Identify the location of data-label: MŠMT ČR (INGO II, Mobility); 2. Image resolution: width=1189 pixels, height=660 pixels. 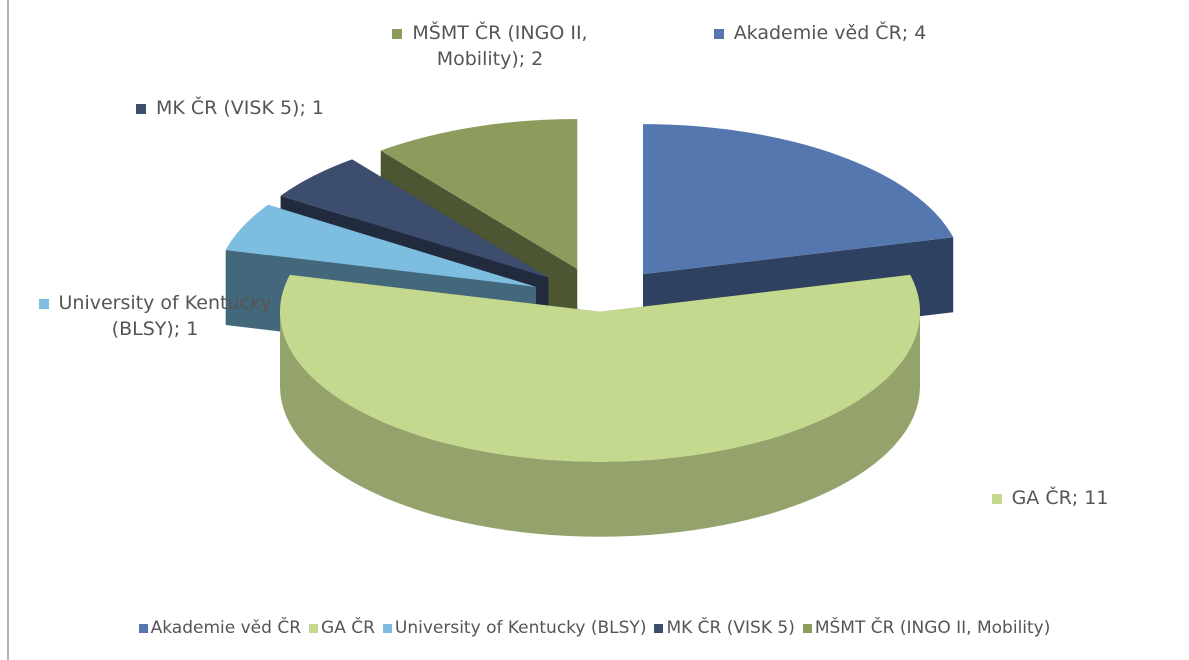
(490, 46).